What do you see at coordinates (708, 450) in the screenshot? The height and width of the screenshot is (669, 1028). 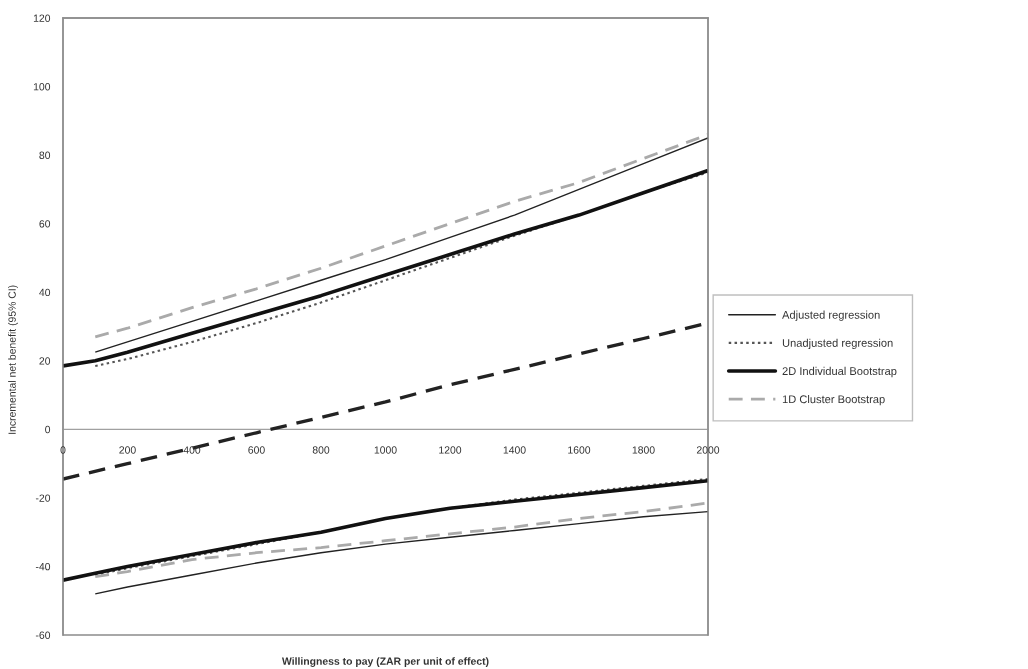 I see `x-tick-label: 2000` at bounding box center [708, 450].